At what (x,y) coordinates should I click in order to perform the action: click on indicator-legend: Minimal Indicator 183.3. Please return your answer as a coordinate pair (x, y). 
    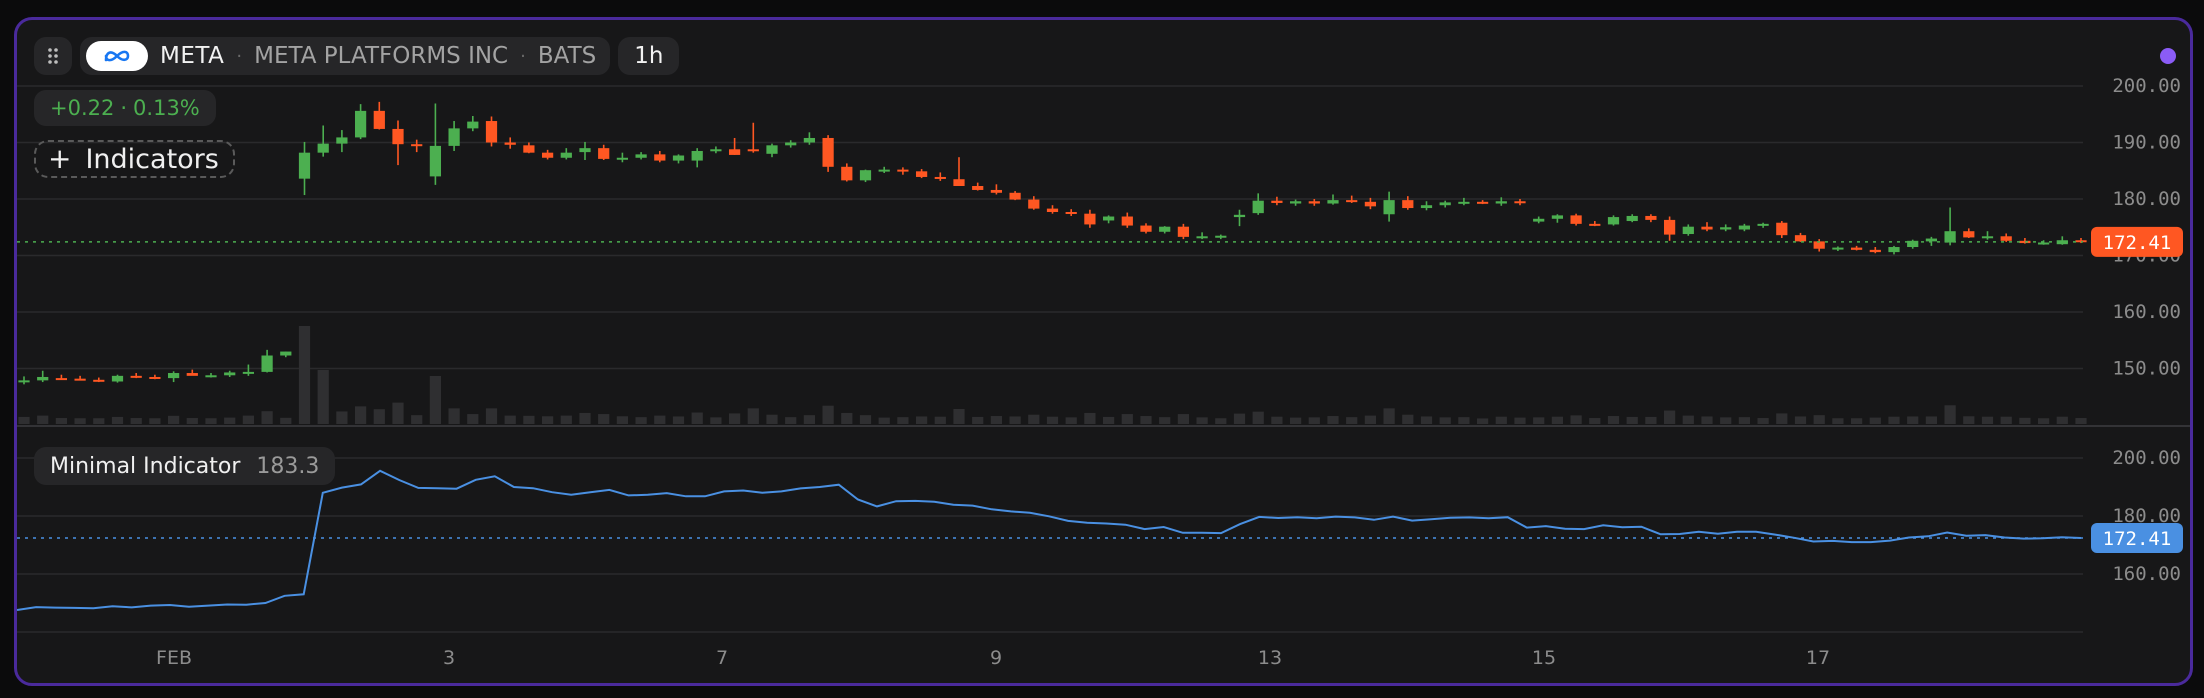
    Looking at the image, I should click on (185, 466).